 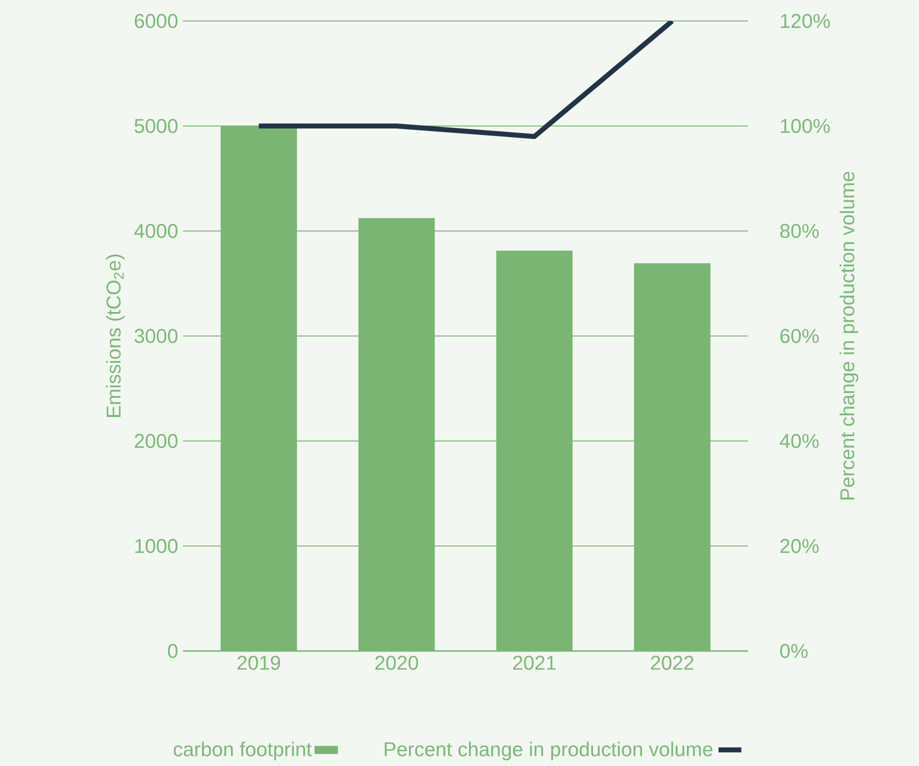 I want to click on y2-axis-title: Percent change in production volume, so click(x=849, y=336).